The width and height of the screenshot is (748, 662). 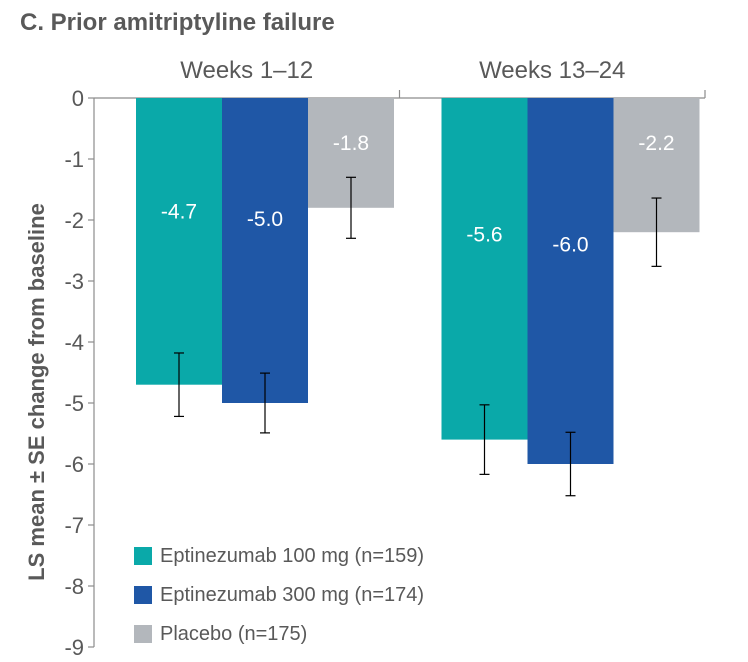 I want to click on bar-value-label: -6.0, so click(x=570, y=245).